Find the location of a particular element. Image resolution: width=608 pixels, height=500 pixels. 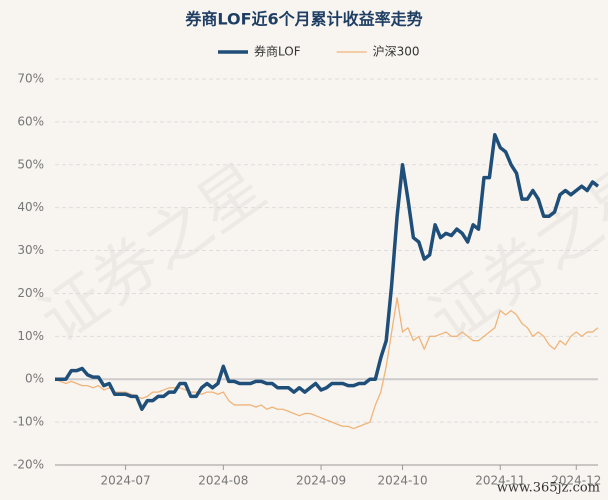

y-tick-label: 40% is located at coordinates (30, 207).